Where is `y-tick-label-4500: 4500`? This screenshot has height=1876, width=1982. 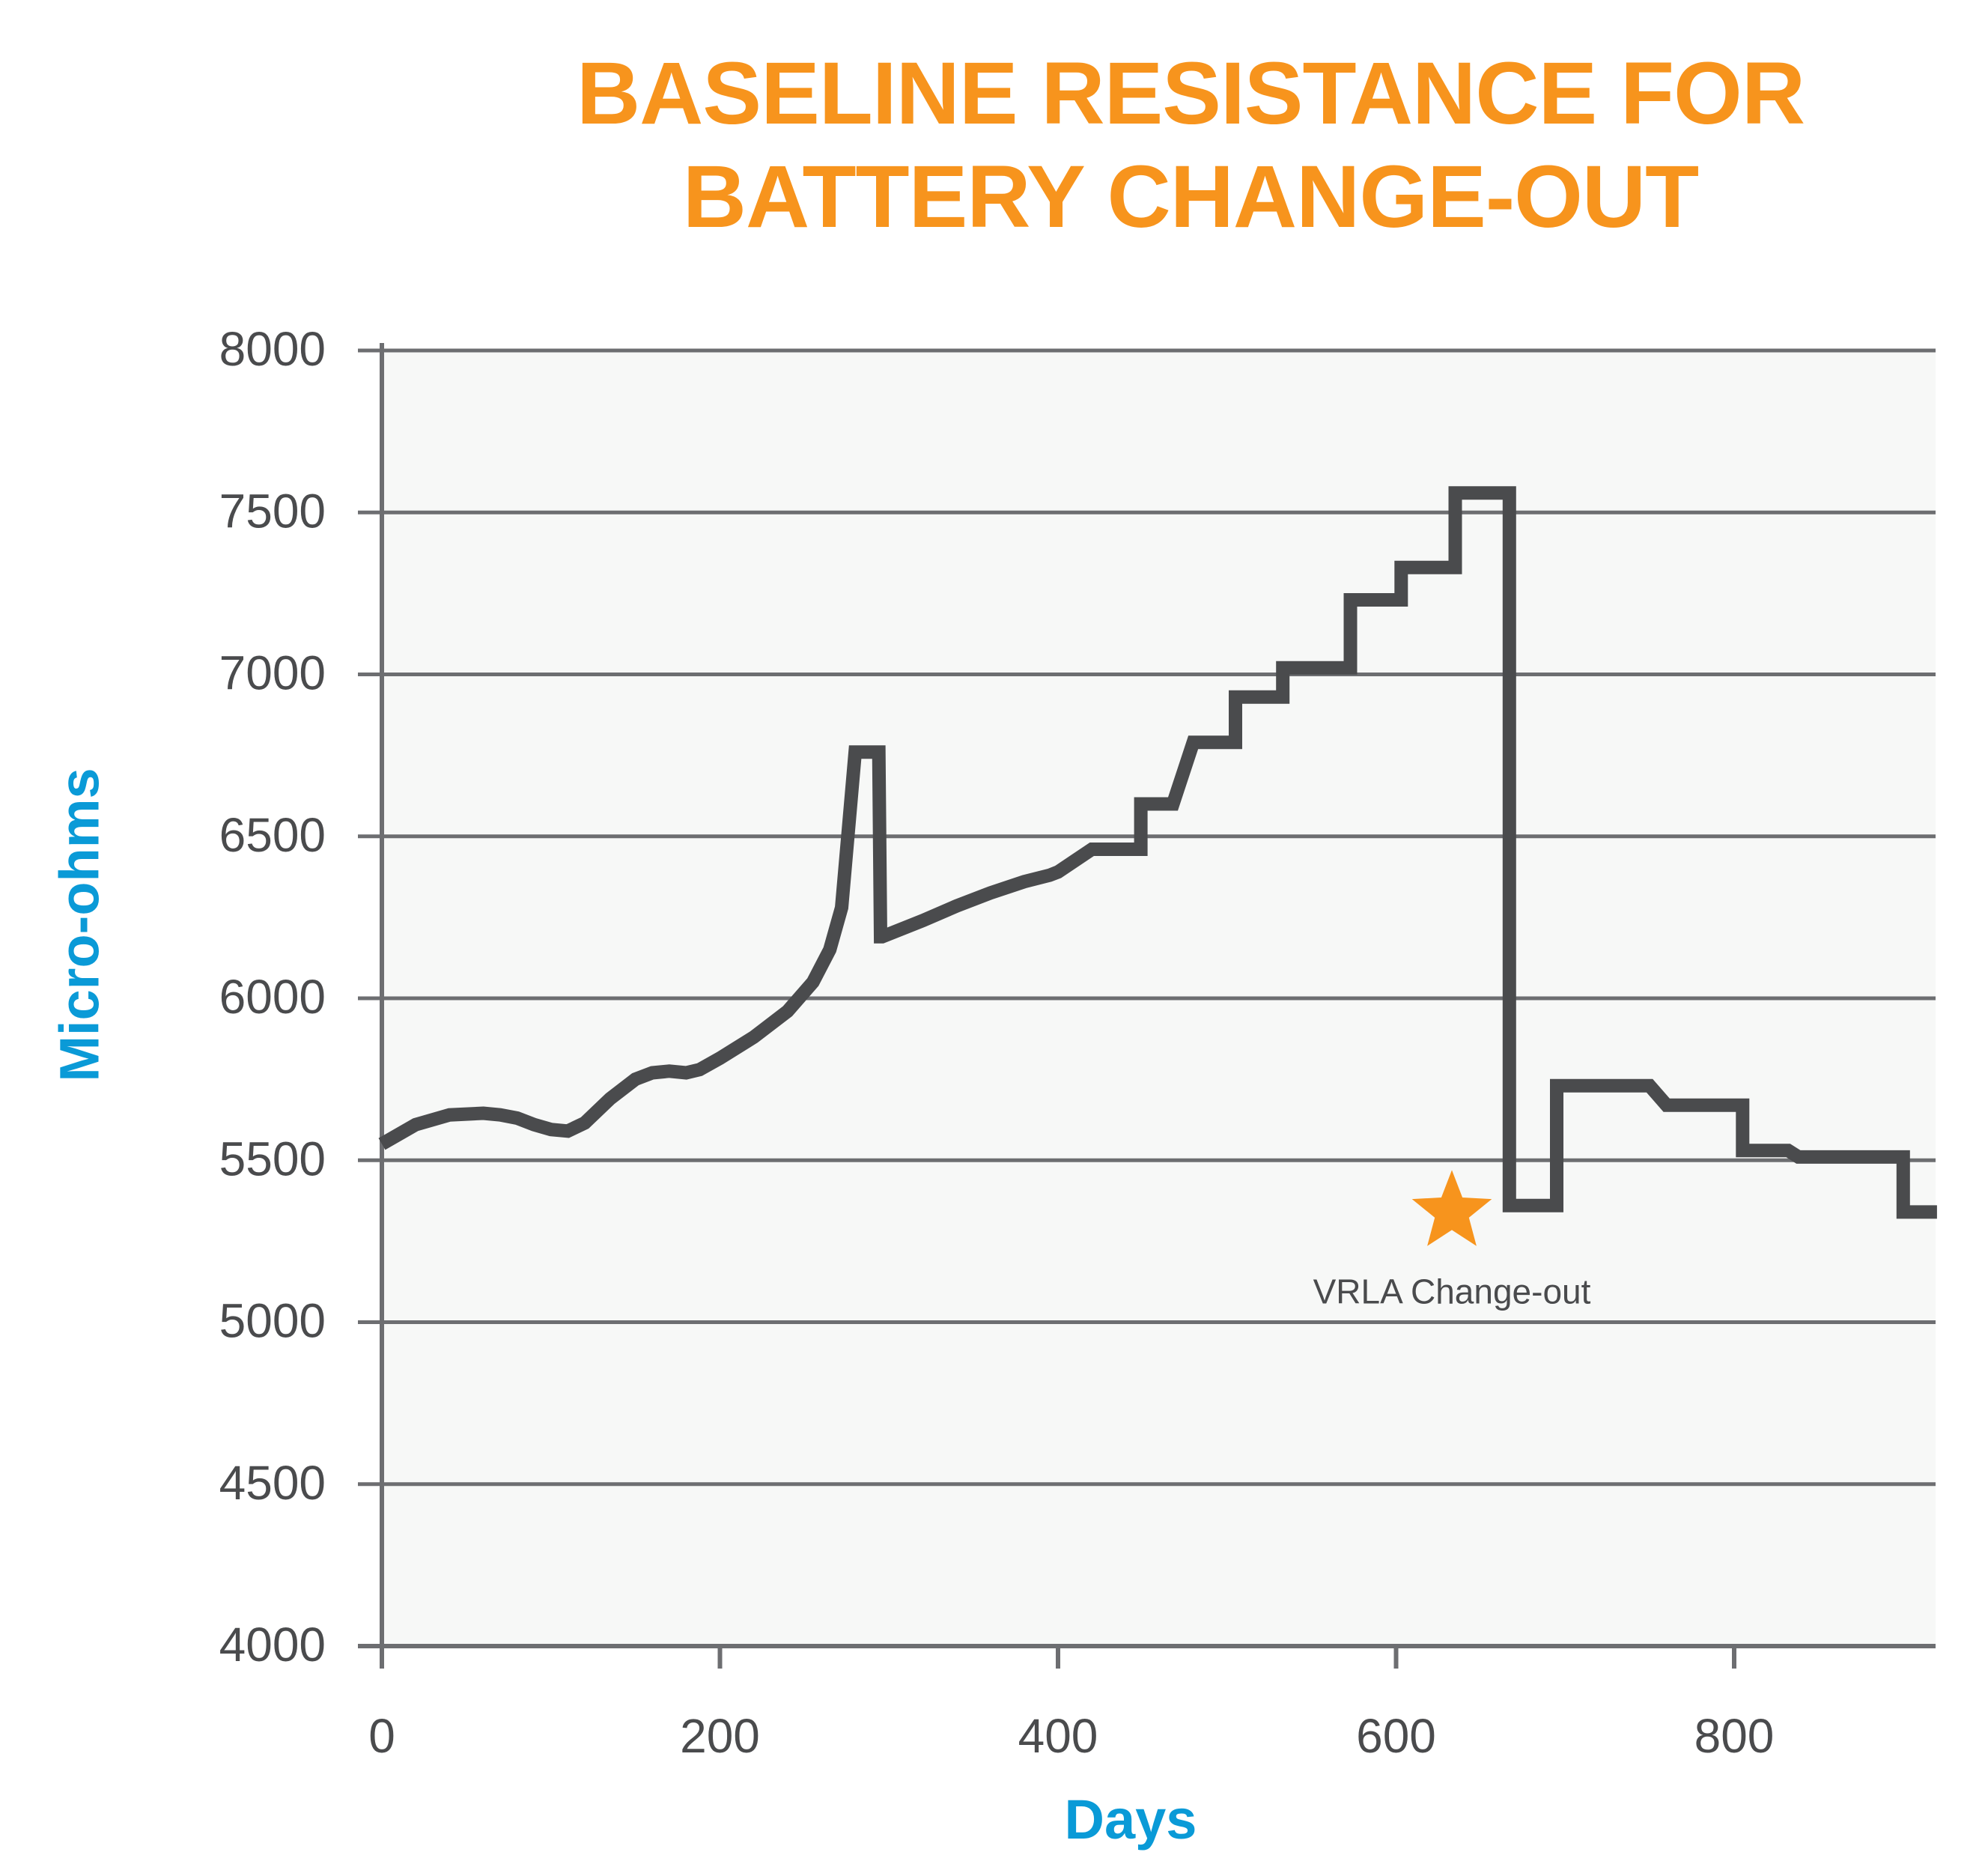
y-tick-label-4500: 4500 is located at coordinates (272, 1483).